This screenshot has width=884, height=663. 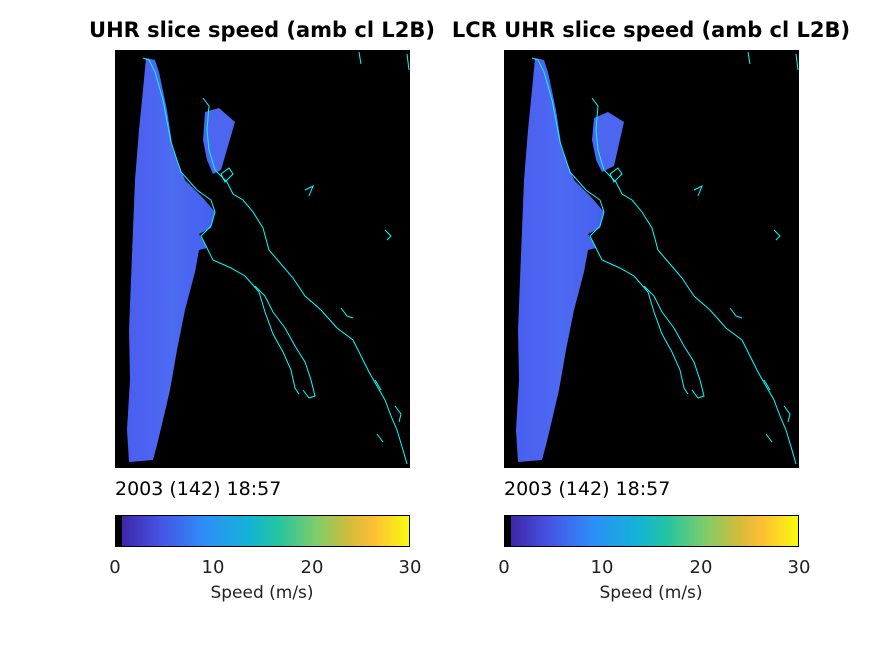 I want to click on panel-1-tick-10: 10, so click(x=213, y=567).